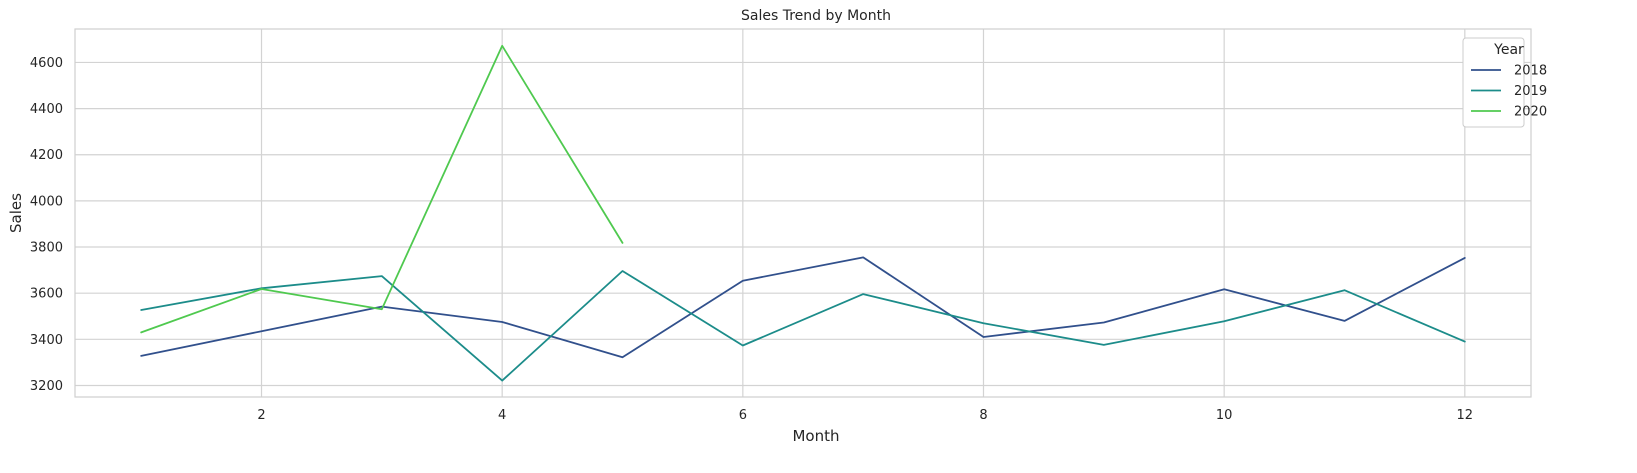 Image resolution: width=1637 pixels, height=473 pixels. What do you see at coordinates (46, 155) in the screenshot?
I see `y-tick-label: 4200` at bounding box center [46, 155].